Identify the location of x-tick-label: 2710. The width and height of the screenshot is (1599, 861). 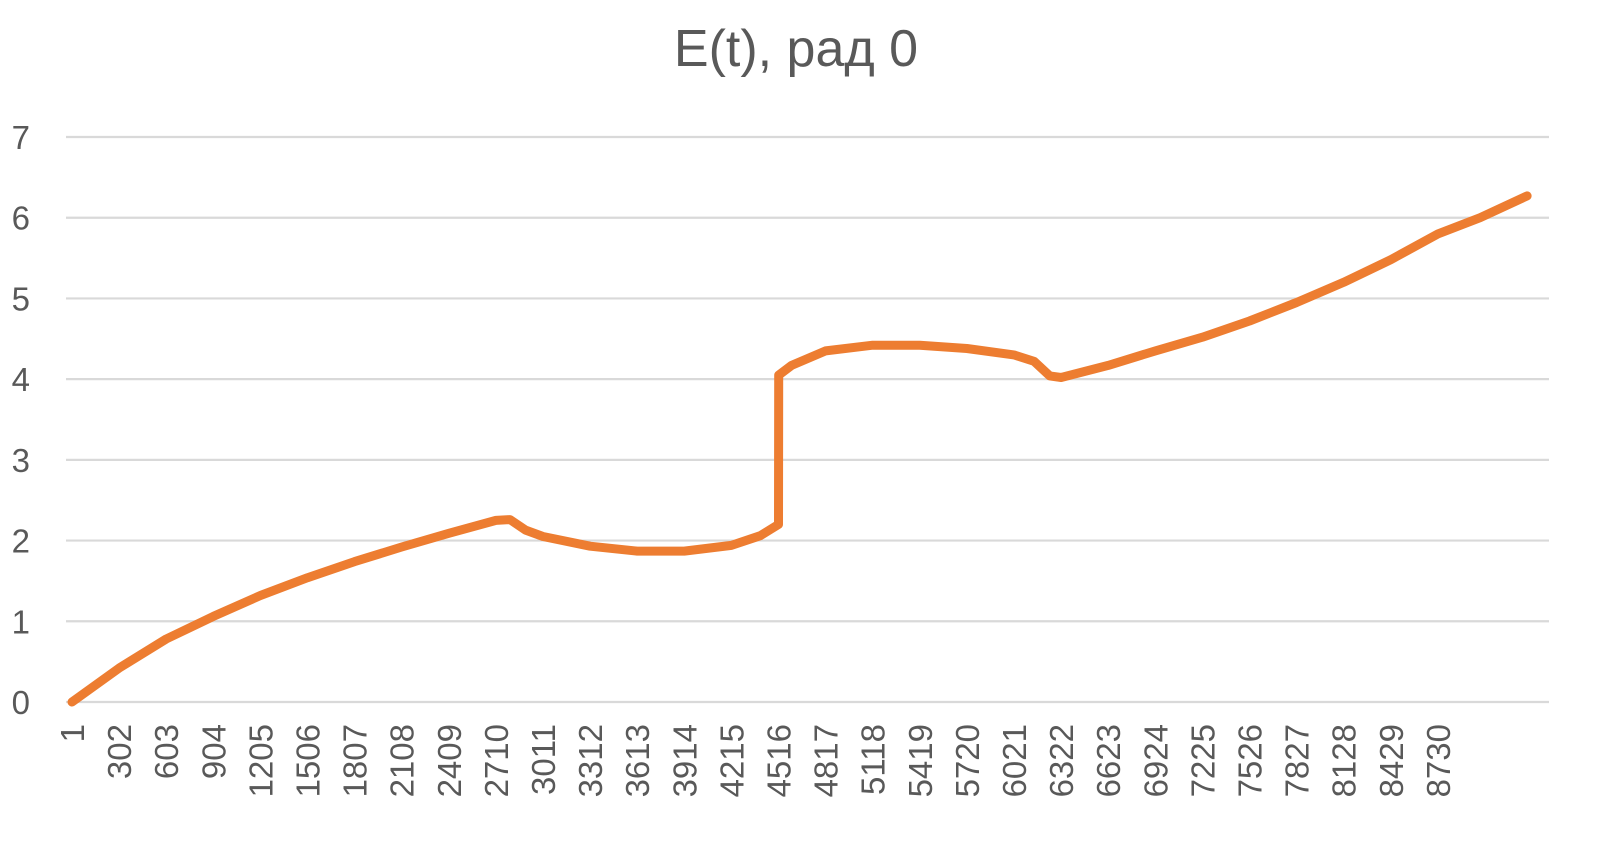
(496, 760).